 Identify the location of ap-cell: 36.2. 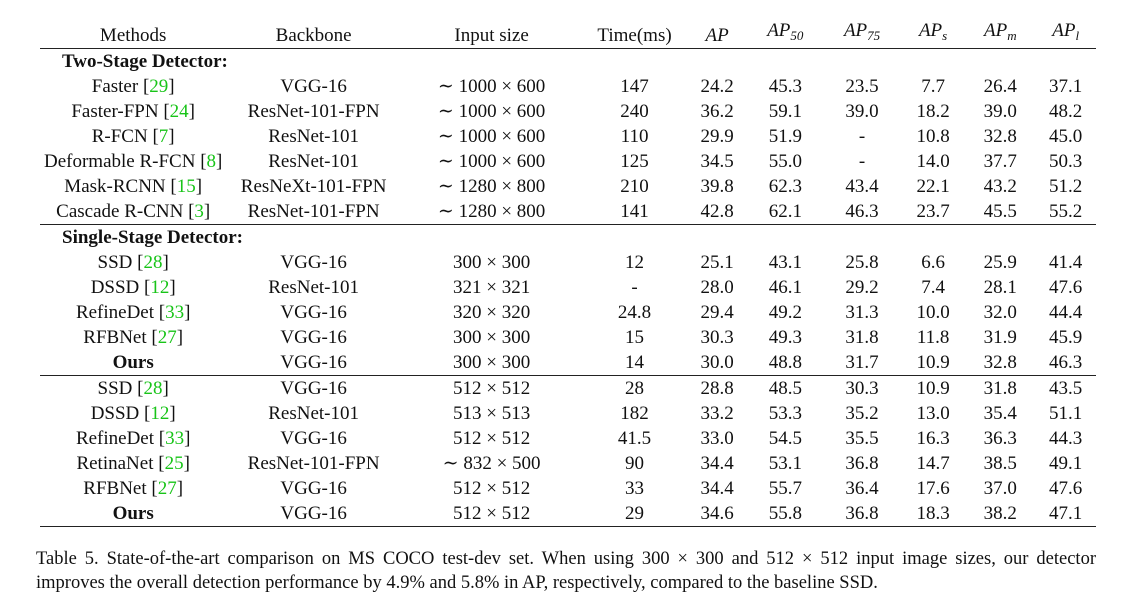
(717, 111).